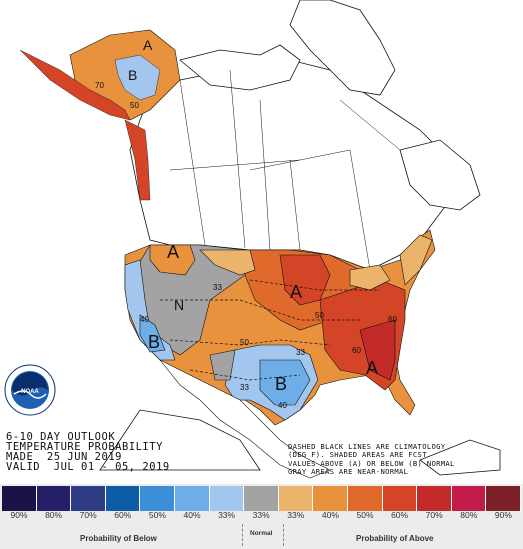 Image resolution: width=523 pixels, height=549 pixels. Describe the element at coordinates (356, 350) in the screenshot. I see `label-60b: 60` at that location.